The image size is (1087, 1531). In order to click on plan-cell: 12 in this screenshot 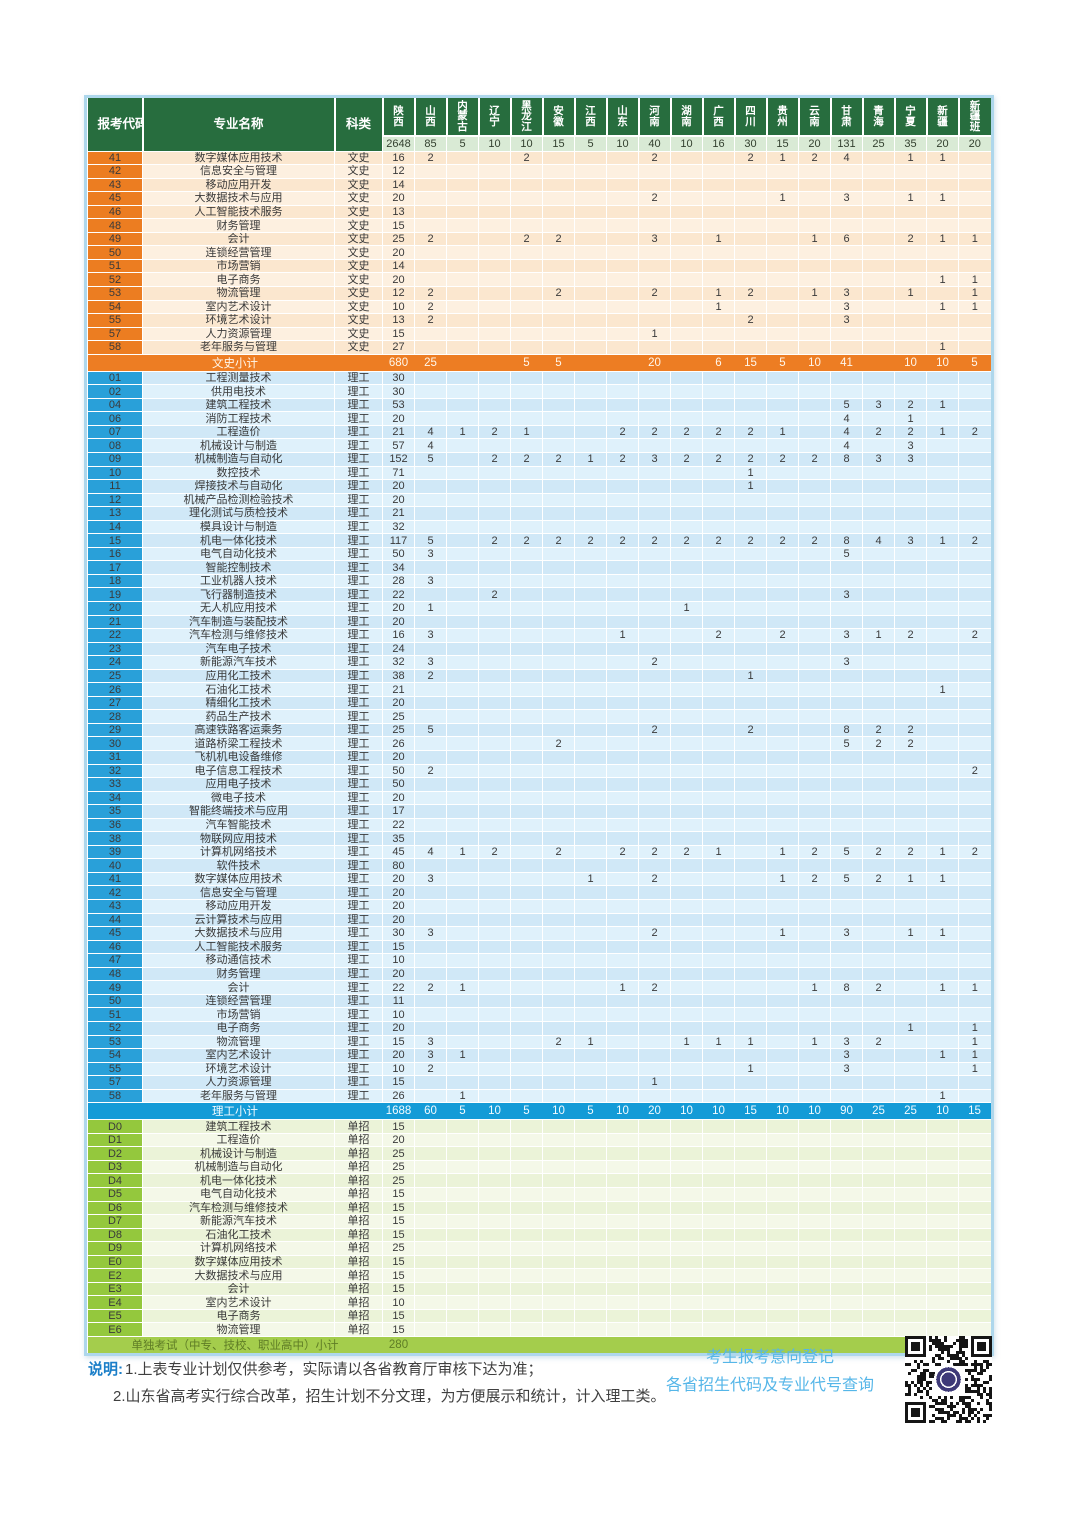, I will do `click(398, 171)`.